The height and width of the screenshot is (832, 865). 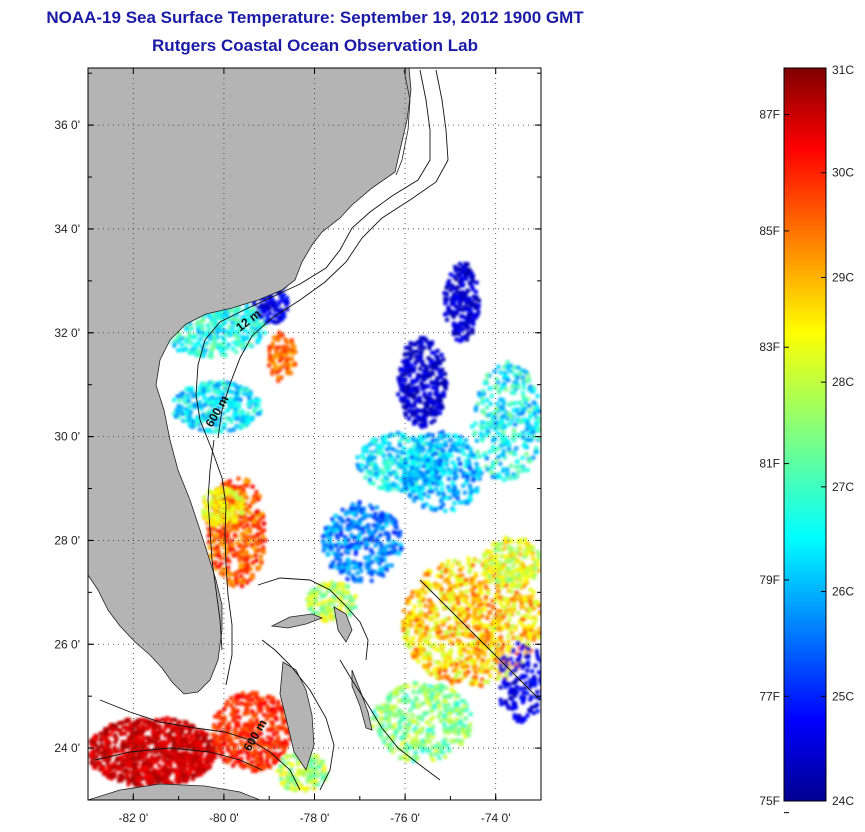 What do you see at coordinates (769, 801) in the screenshot?
I see `colorbar-label-fahrenheit: 75F` at bounding box center [769, 801].